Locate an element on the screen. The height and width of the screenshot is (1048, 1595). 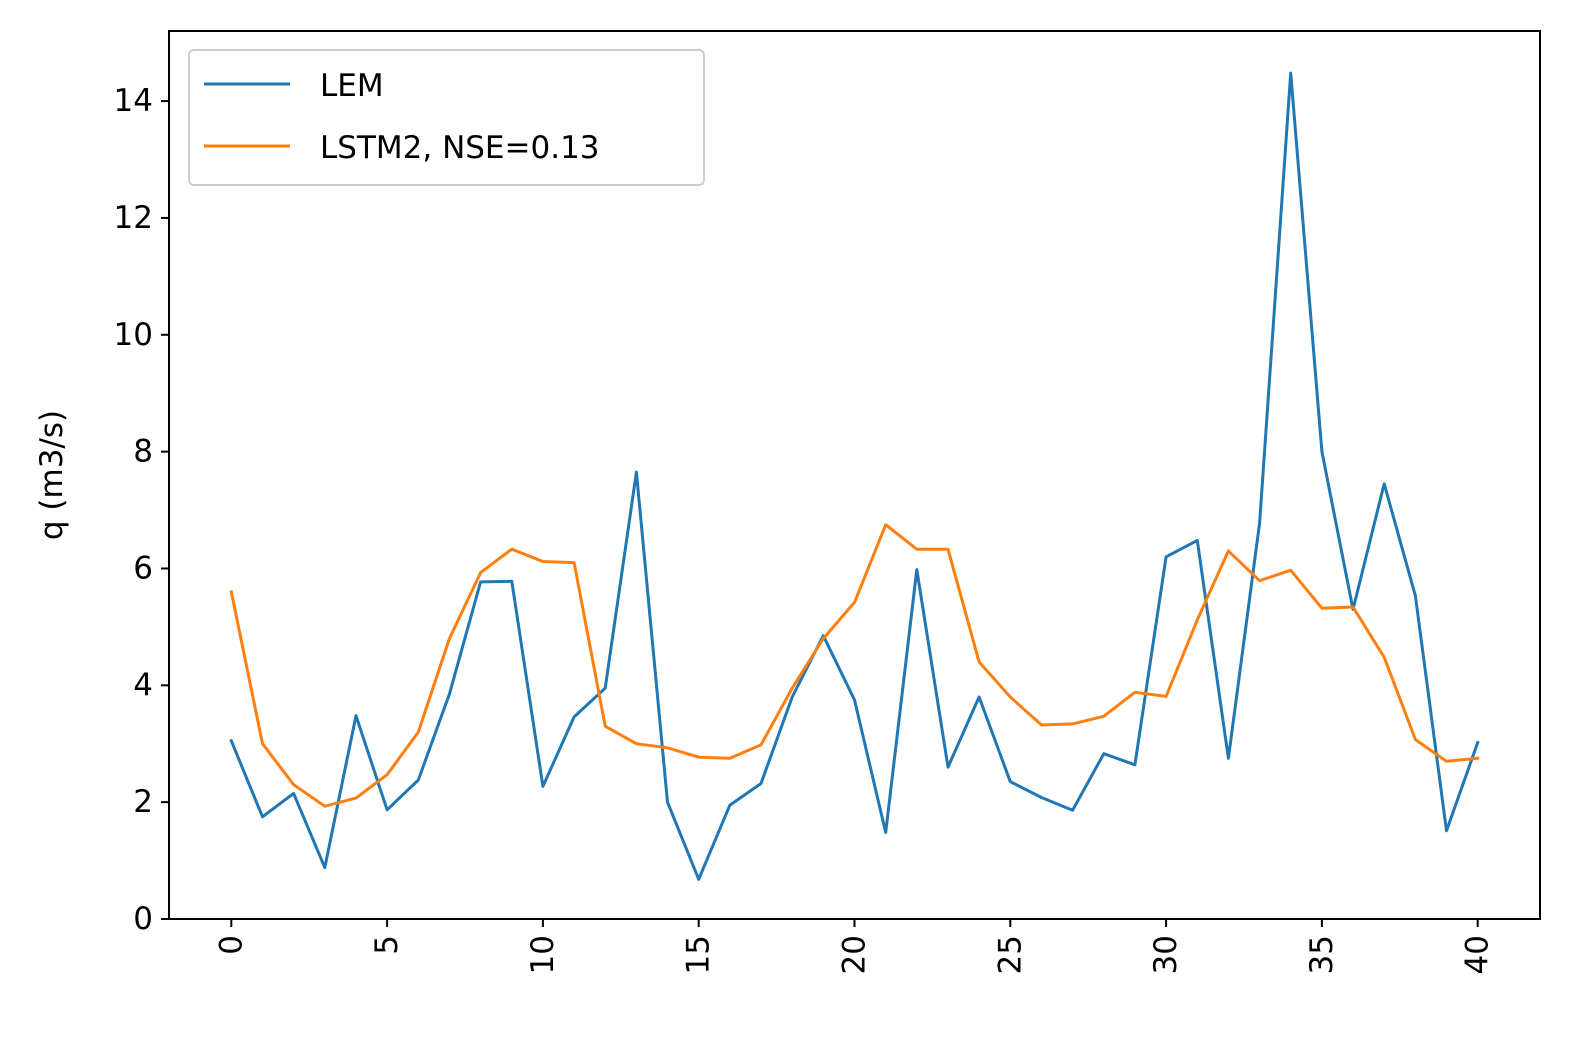
legend: LEM LSTM2, NSE=0.13 is located at coordinates (446, 117).